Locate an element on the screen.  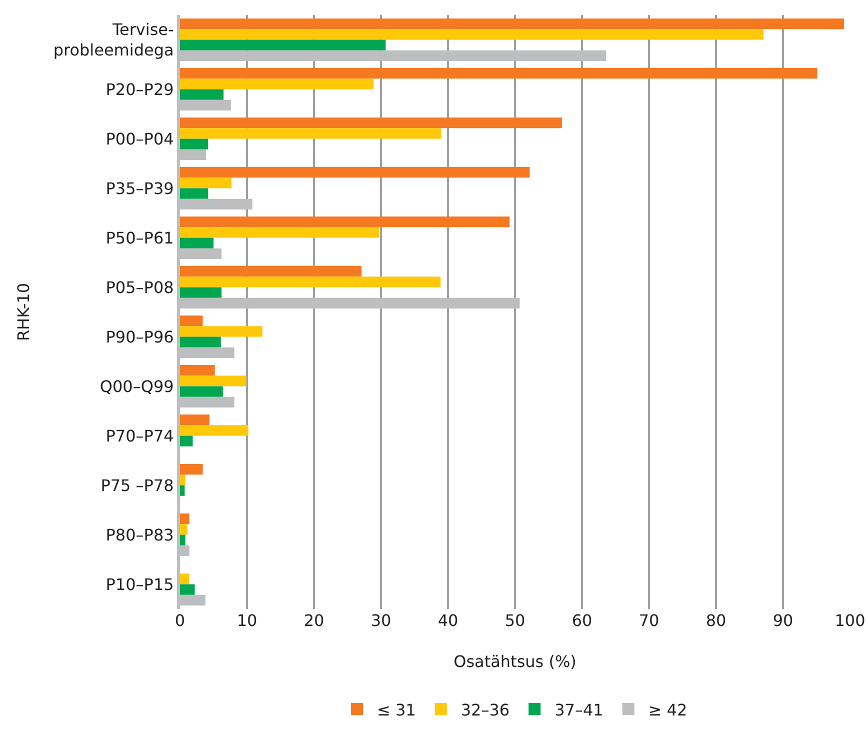
y-tick-label: P05–P08 is located at coordinates (140, 287).